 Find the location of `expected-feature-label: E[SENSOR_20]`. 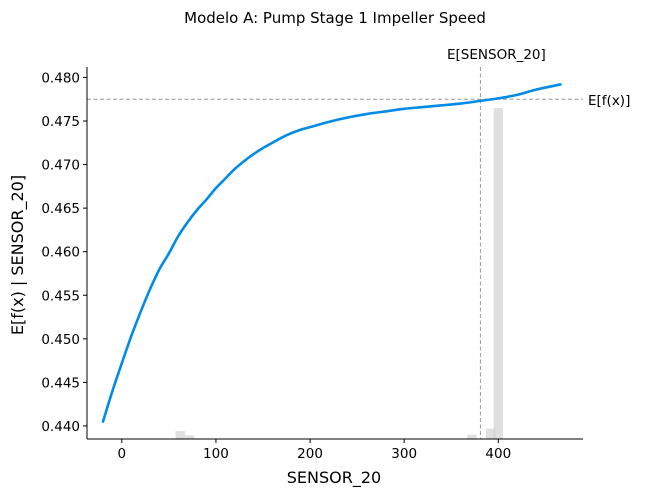

expected-feature-label: E[SENSOR_20] is located at coordinates (496, 55).